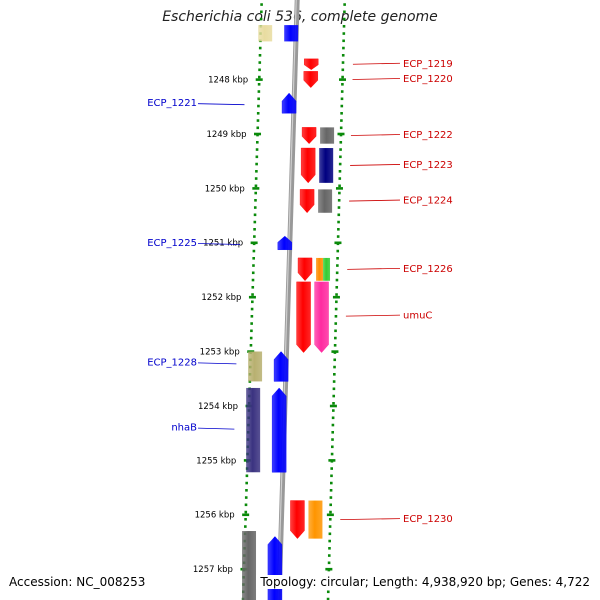 This screenshot has height=600, width=600. I want to click on gene-label-ECP_1228: ECP_1228, so click(172, 362).